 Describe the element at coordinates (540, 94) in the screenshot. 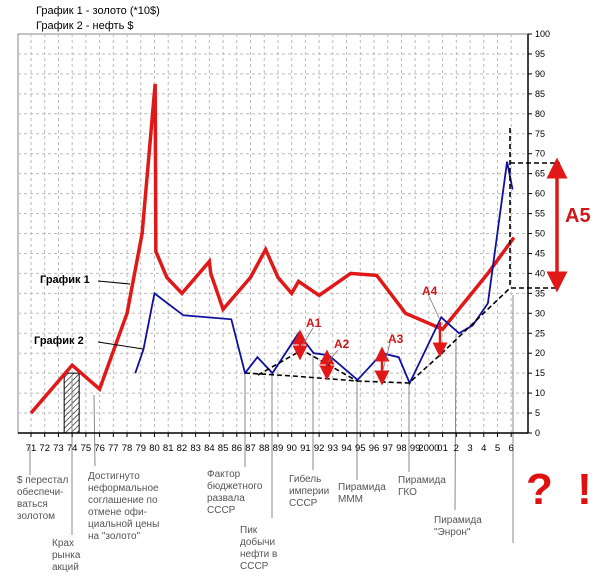

I see `y-tick-label: 85` at that location.